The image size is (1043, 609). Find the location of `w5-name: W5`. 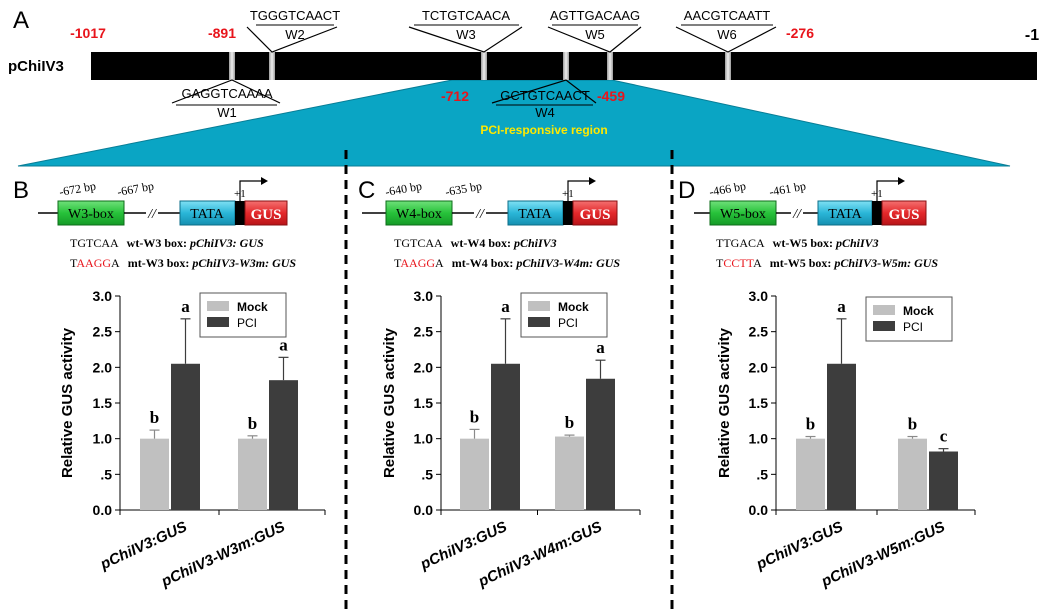

w5-name: W5 is located at coordinates (595, 34).